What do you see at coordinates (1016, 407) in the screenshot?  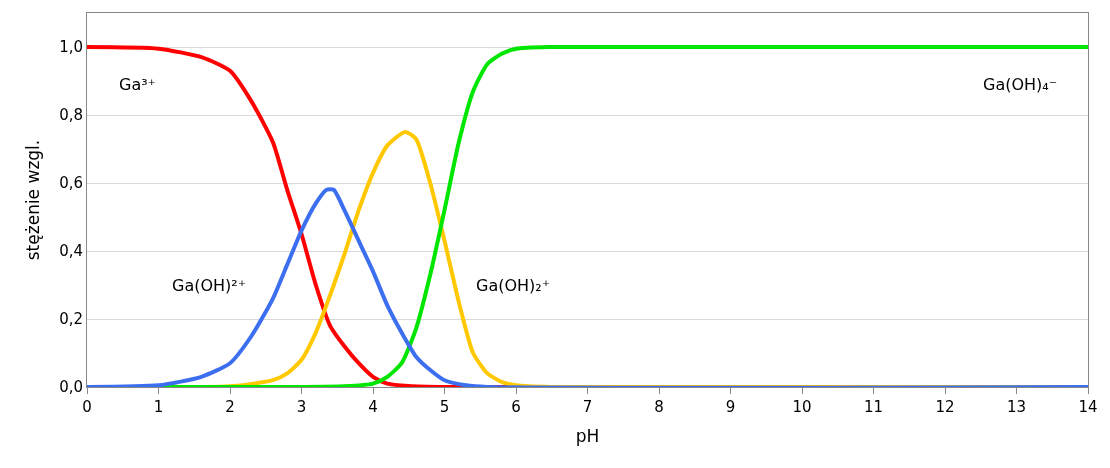 I see `x-tick-label: 13` at bounding box center [1016, 407].